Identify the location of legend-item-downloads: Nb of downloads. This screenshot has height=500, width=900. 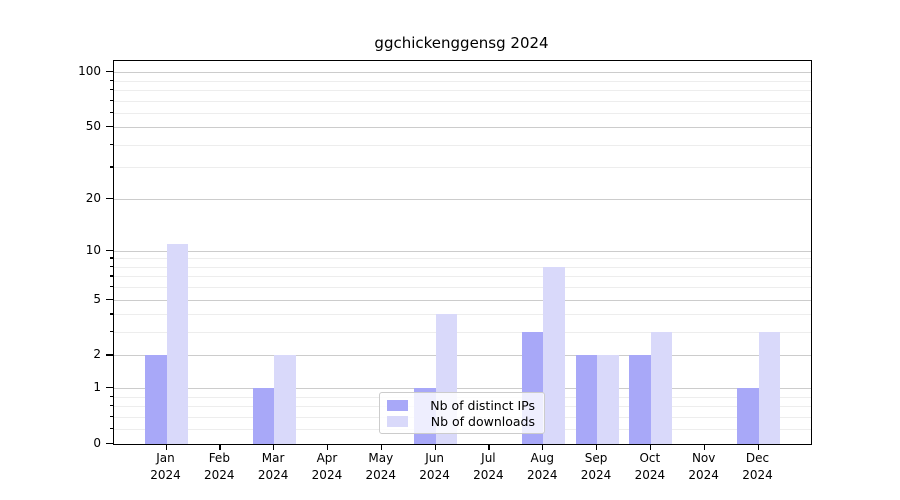
(461, 422).